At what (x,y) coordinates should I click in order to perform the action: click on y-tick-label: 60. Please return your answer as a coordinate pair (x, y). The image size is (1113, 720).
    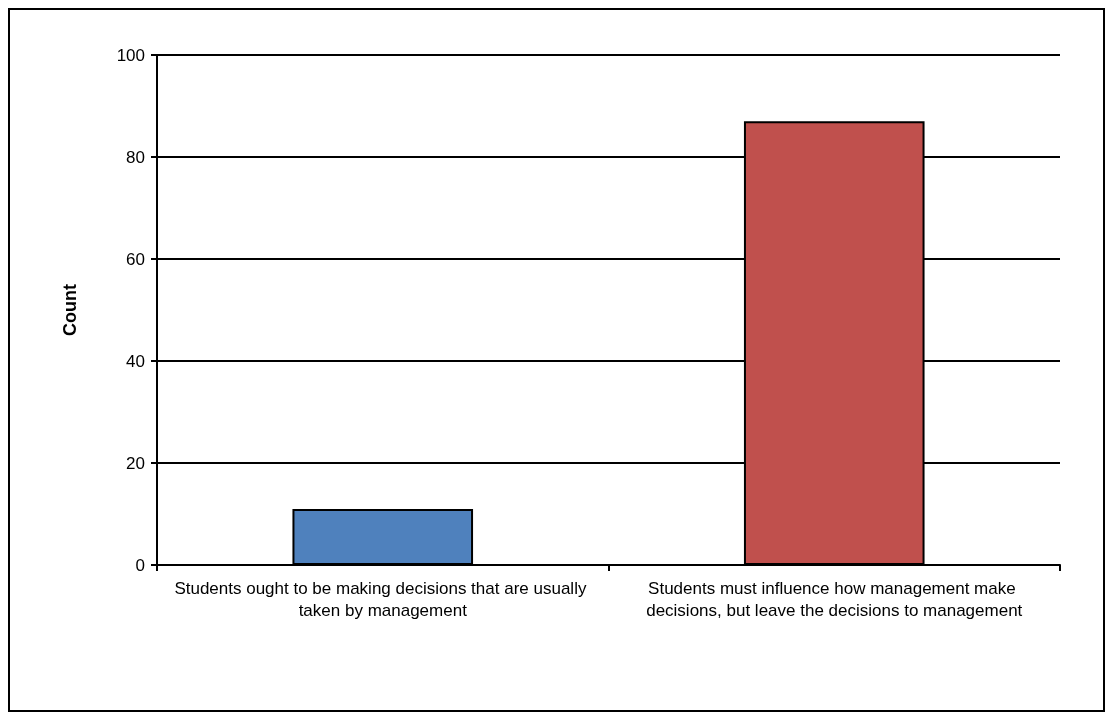
    Looking at the image, I should click on (135, 259).